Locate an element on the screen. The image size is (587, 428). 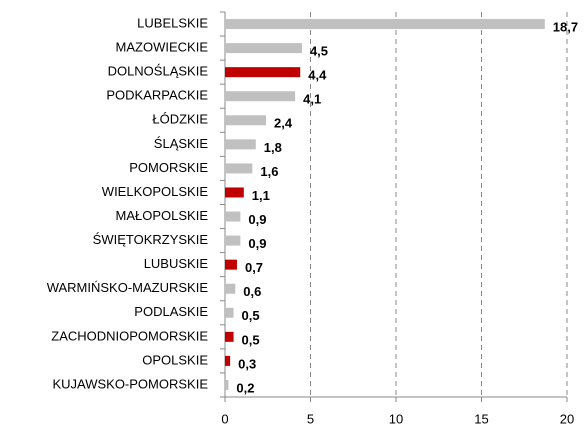
y-tick-label: DOLNOŚLĄSKIE is located at coordinates (158, 71).